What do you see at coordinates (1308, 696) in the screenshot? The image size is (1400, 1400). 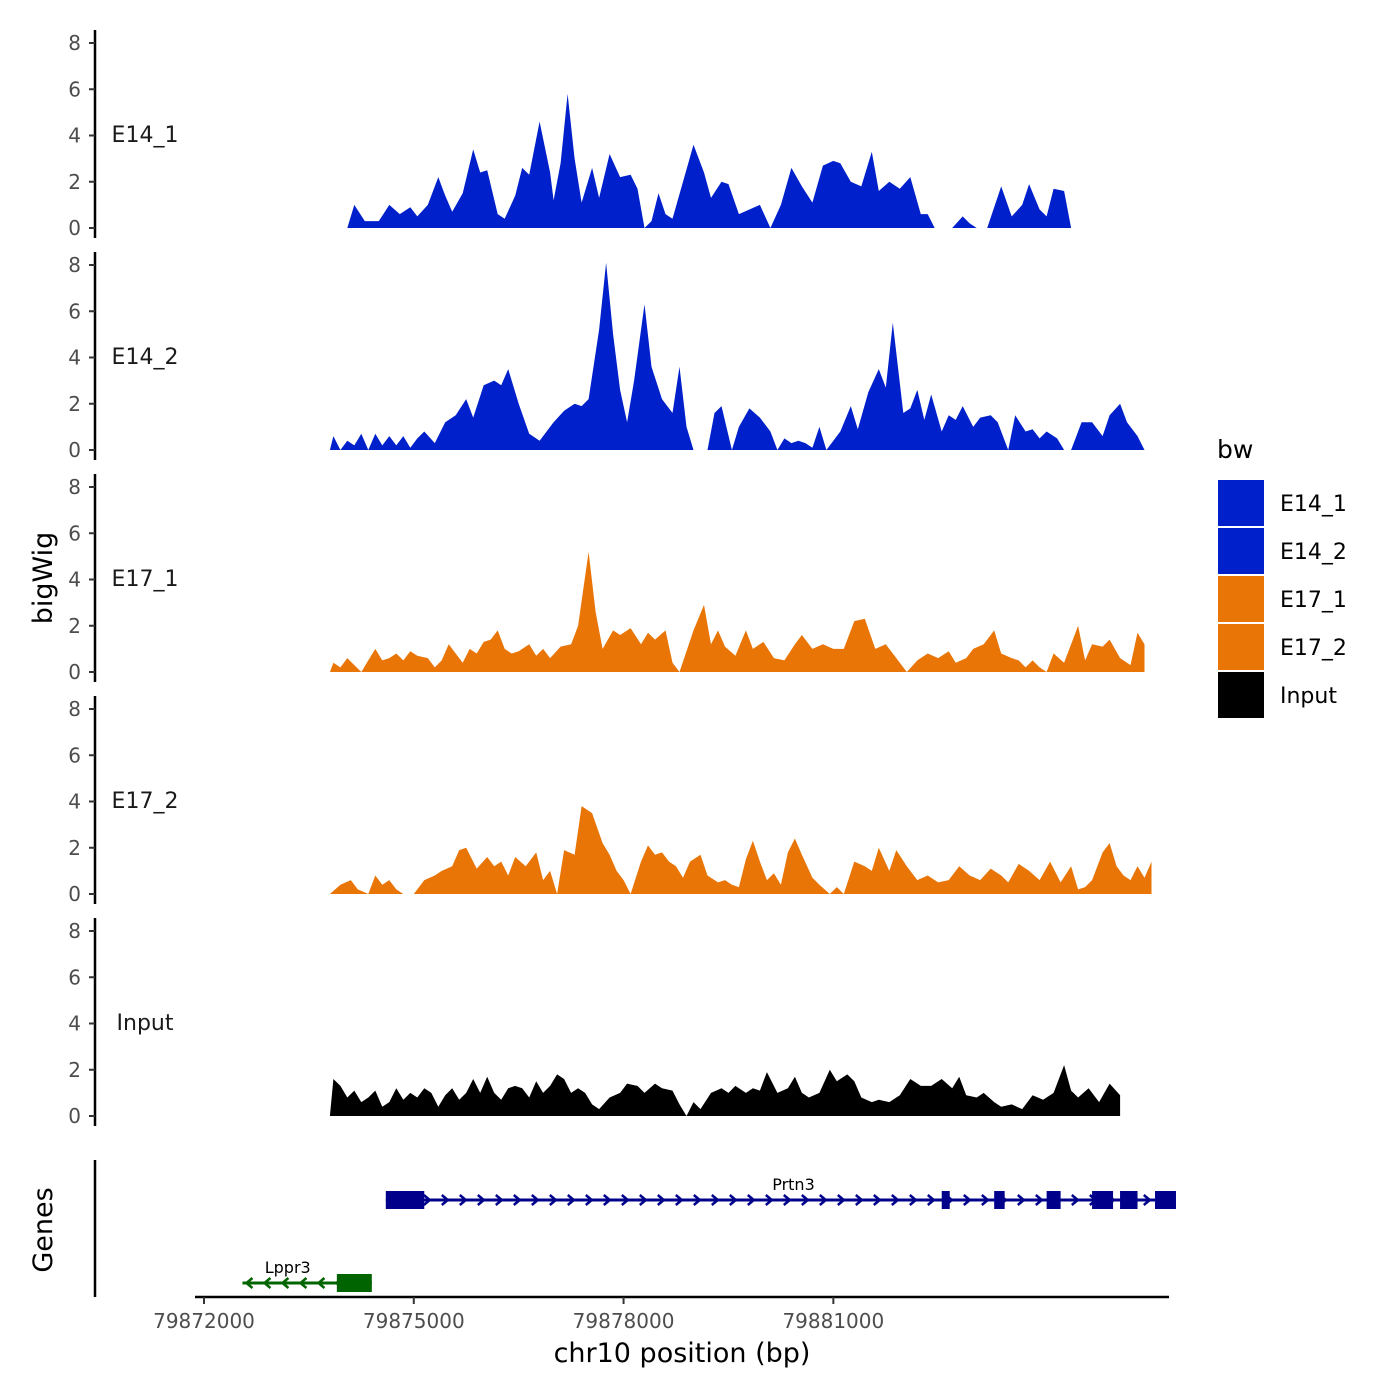 I see `legend-label: Input` at bounding box center [1308, 696].